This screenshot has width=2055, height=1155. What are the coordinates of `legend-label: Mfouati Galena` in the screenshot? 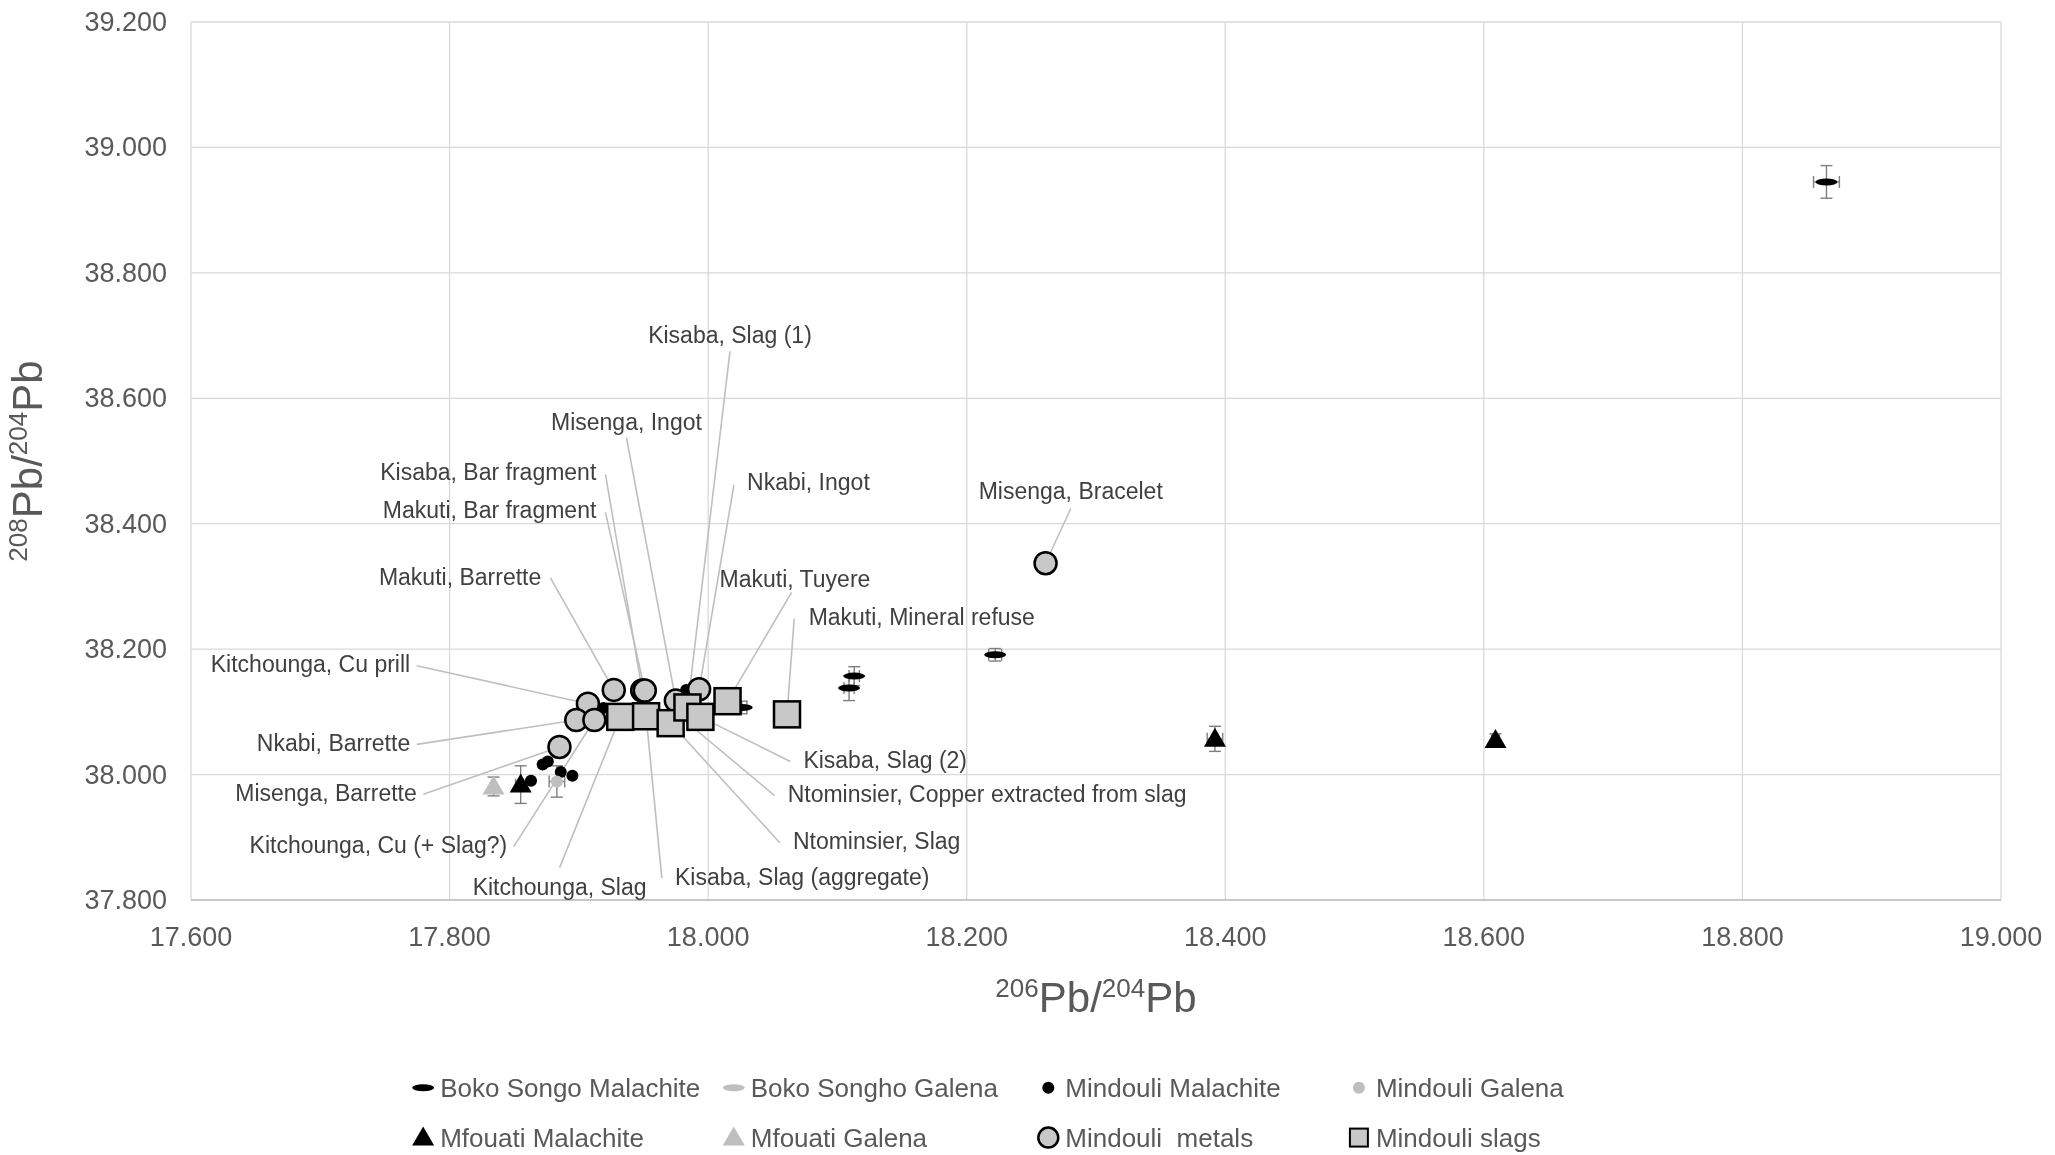 It's located at (839, 1137).